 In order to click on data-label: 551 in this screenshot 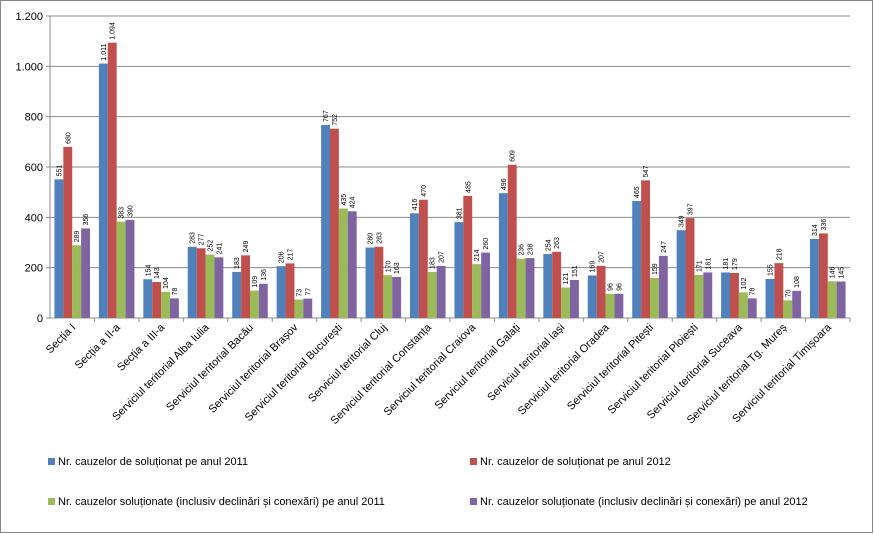, I will do `click(59, 171)`.